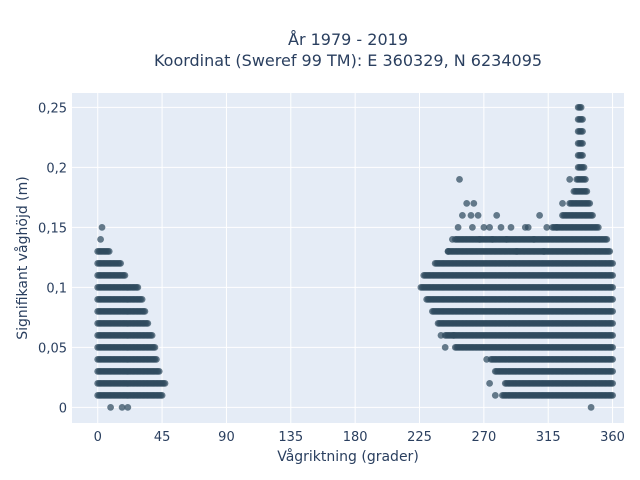 The width and height of the screenshot is (640, 480). Describe the element at coordinates (22, 257) in the screenshot. I see `y-axis-label: Signifikant våghöjd (m)` at that location.